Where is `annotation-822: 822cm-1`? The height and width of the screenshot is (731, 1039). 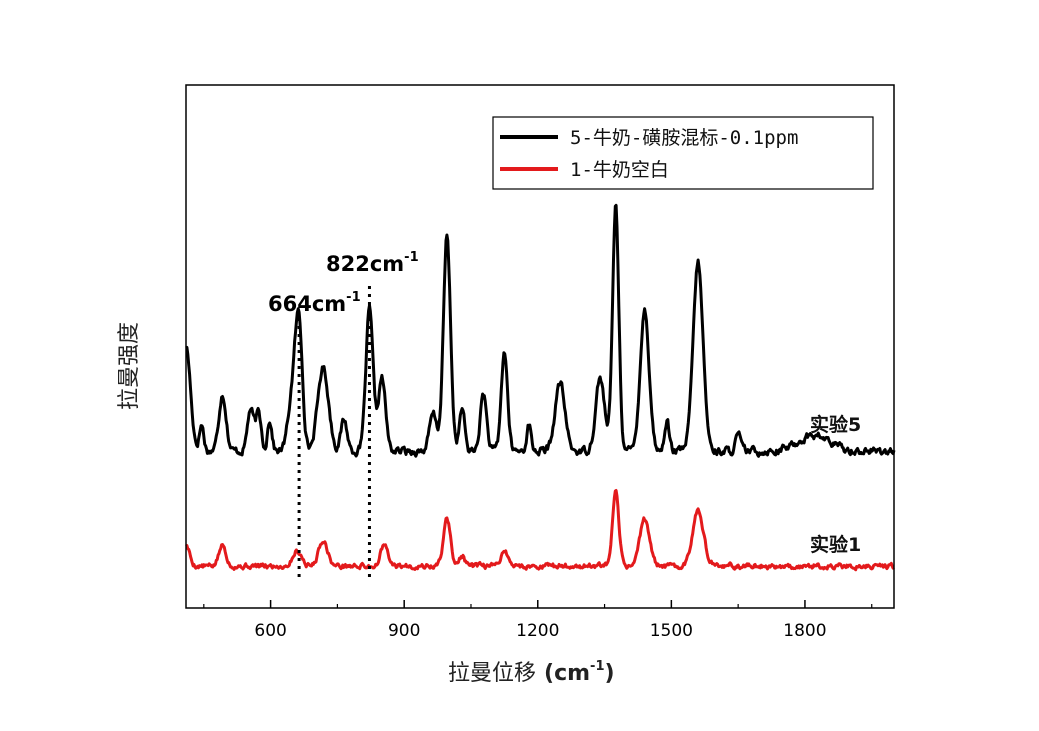
annotation-822: 822cm-1 is located at coordinates (372, 263).